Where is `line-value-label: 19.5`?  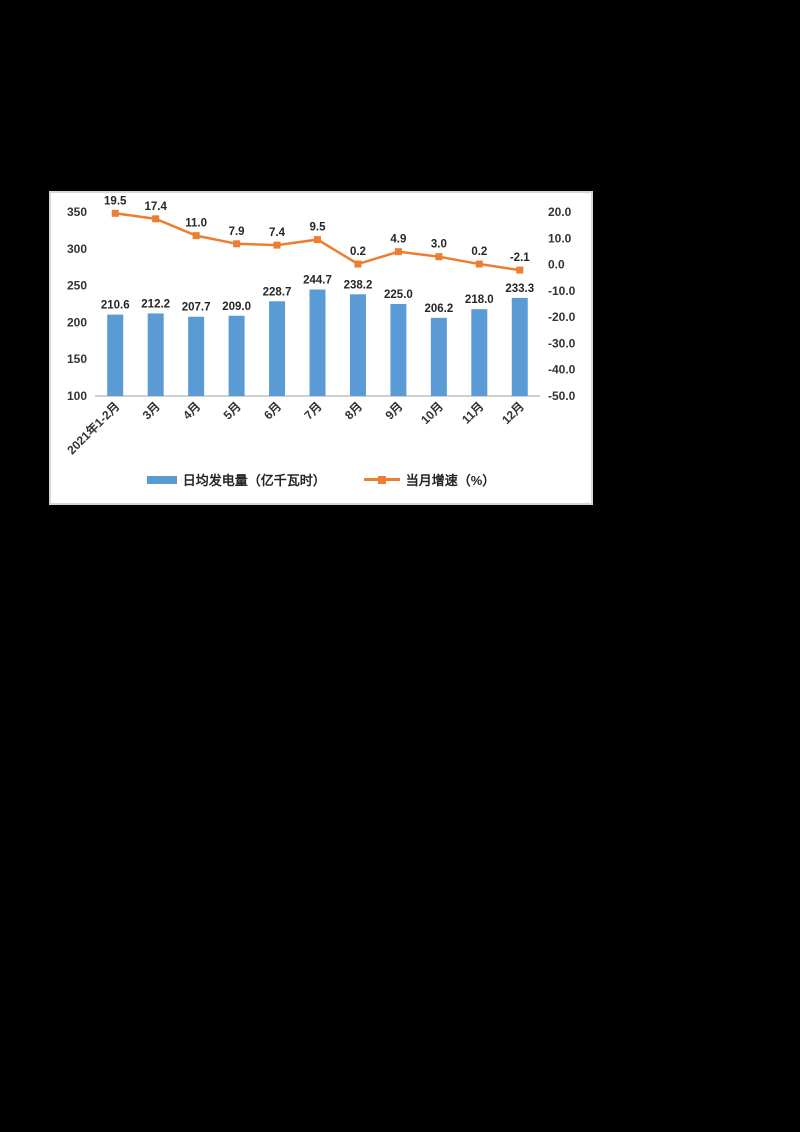
line-value-label: 19.5 is located at coordinates (115, 201).